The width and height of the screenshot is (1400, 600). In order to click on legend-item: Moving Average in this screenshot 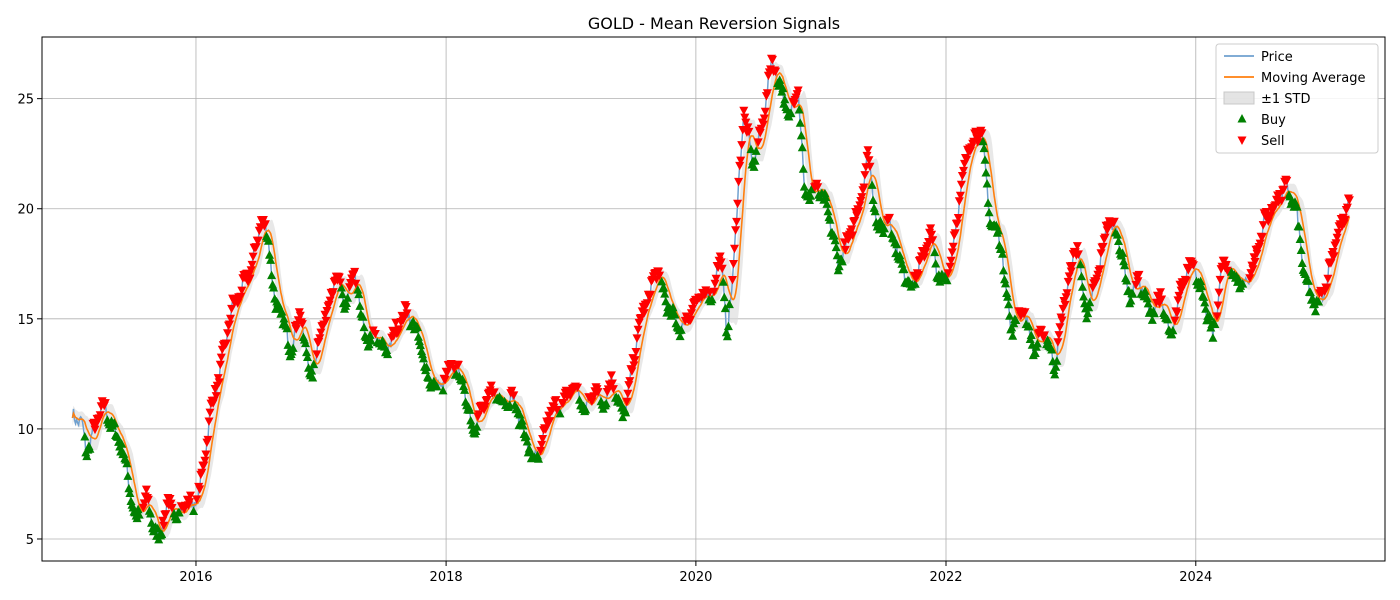, I will do `click(1294, 78)`.